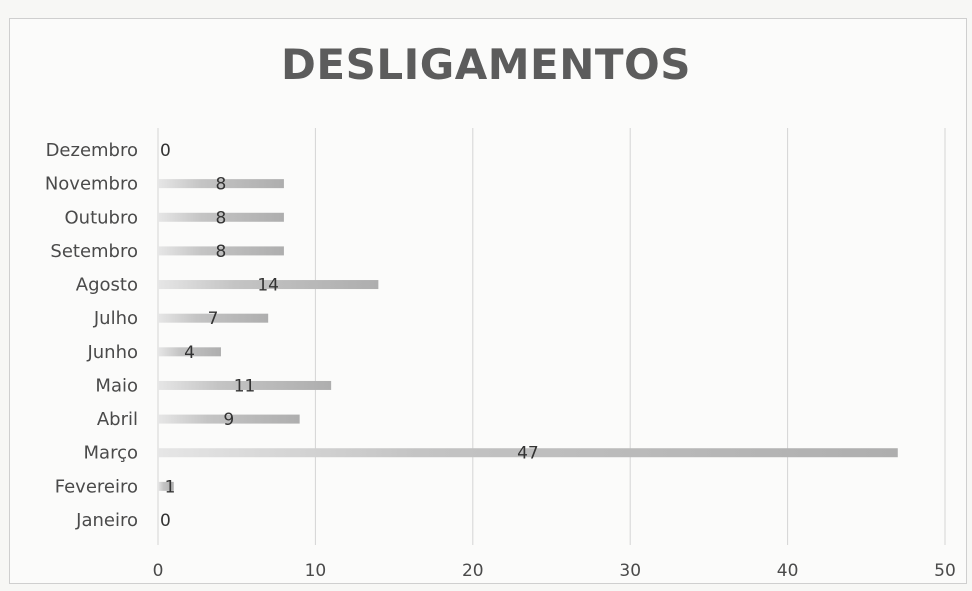 Image resolution: width=972 pixels, height=591 pixels. I want to click on bar-marco, so click(528, 453).